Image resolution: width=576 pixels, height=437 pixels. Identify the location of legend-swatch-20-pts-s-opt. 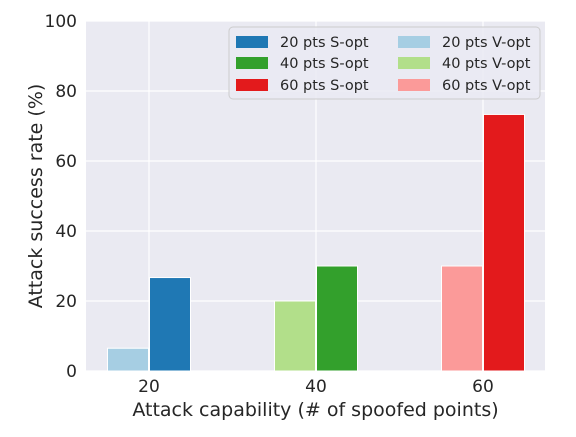
(252, 42).